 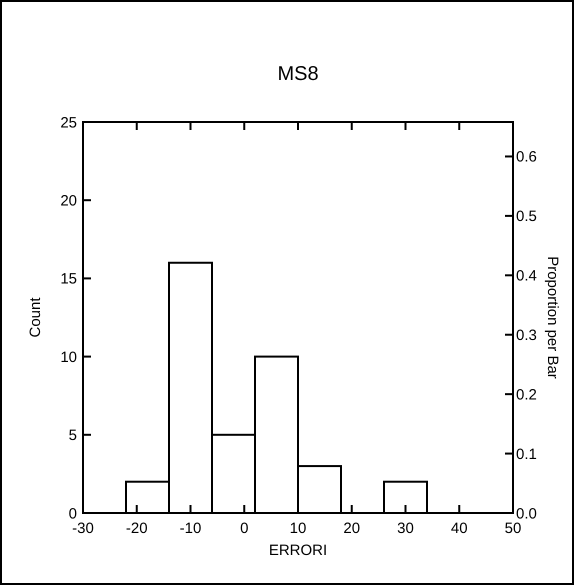 I want to click on y2-tick-label: 0.1, so click(x=526, y=454).